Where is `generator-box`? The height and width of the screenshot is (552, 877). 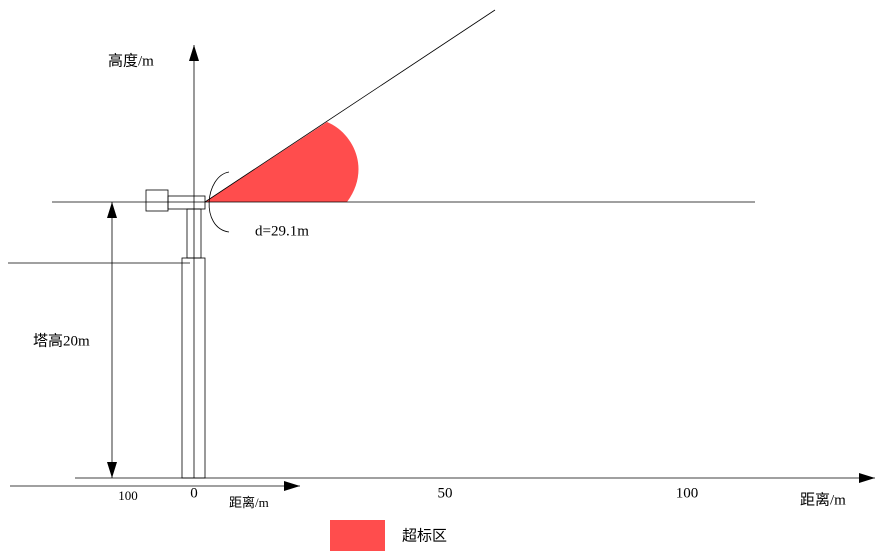
generator-box is located at coordinates (157, 200).